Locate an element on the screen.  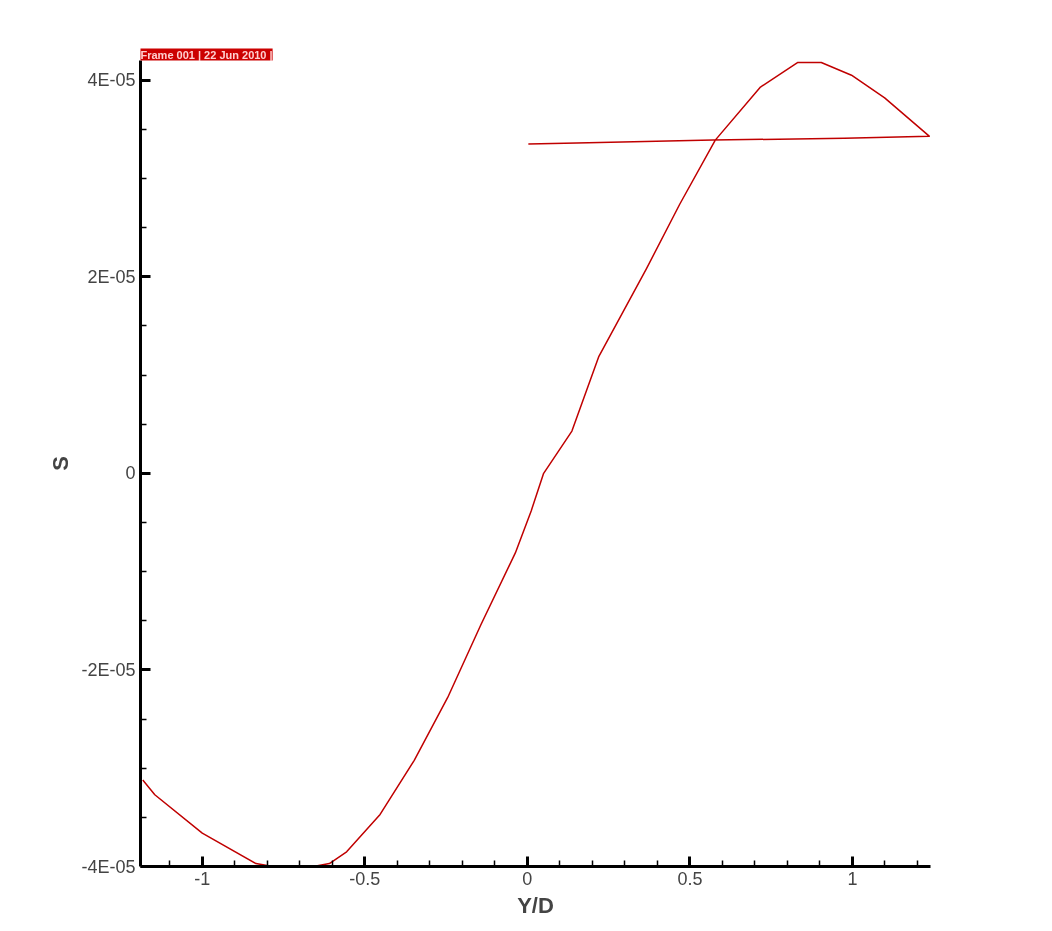
text: Frame 001 | 22 Jun 2010 | is located at coordinates (206, 54).